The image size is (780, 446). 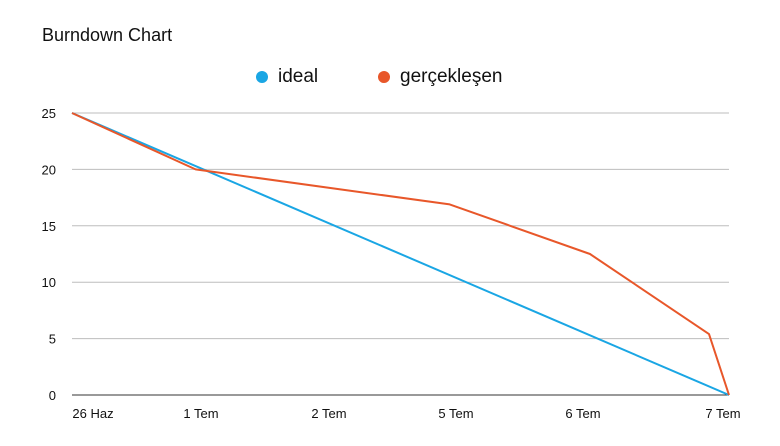 I want to click on legend-item-ideal: ideal, so click(x=287, y=77).